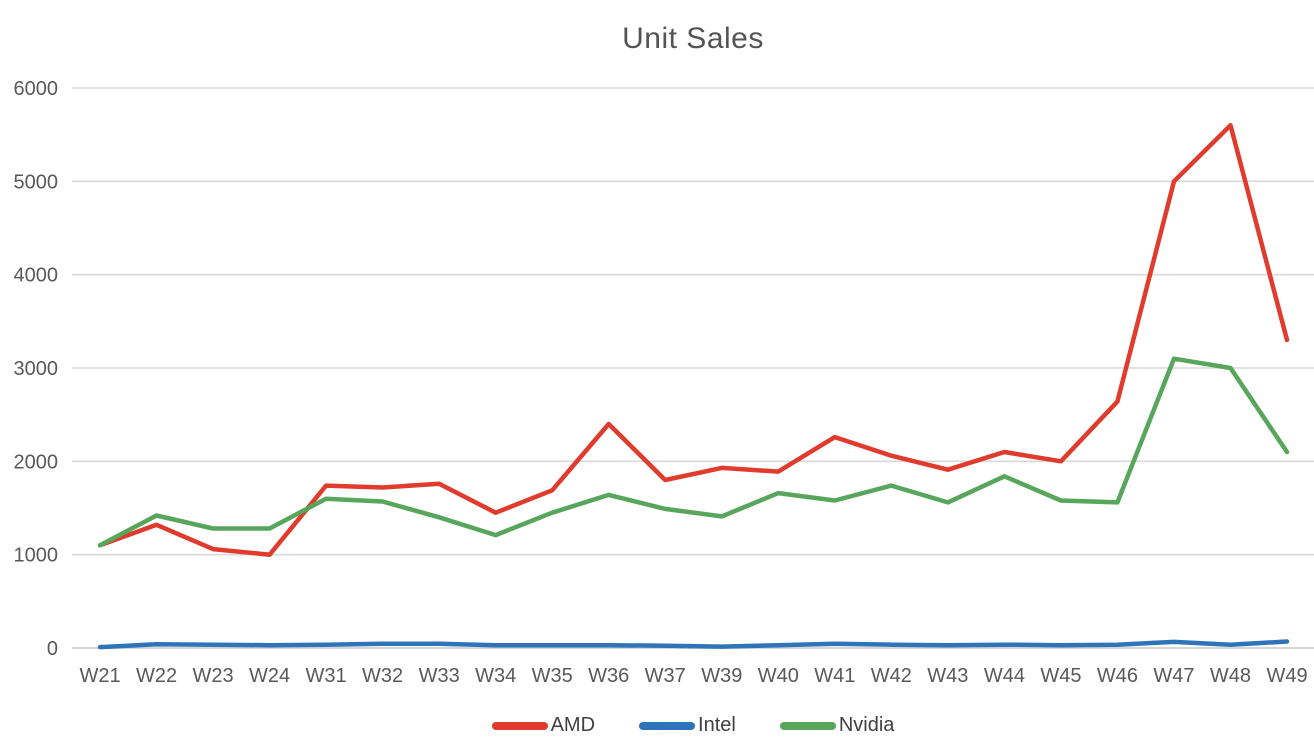  Describe the element at coordinates (36, 556) in the screenshot. I see `y-axis-tick-label: 1000` at that location.